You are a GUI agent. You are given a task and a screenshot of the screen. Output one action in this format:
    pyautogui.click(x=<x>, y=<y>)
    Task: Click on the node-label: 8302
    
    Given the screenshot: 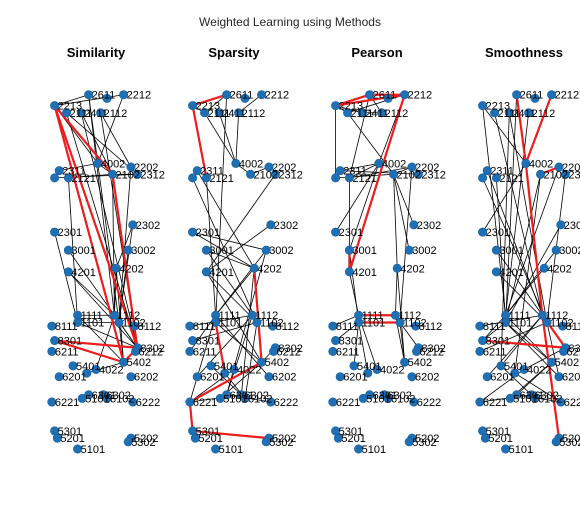 What is the action you would take?
    pyautogui.click(x=290, y=349)
    